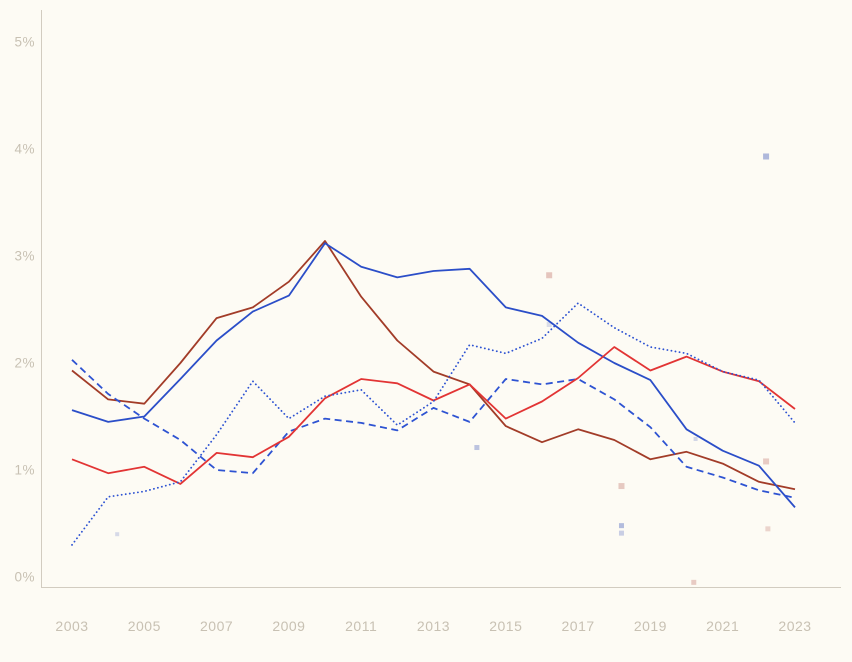 This screenshot has width=852, height=662. I want to click on x-axis-tick-label: 2023, so click(794, 626).